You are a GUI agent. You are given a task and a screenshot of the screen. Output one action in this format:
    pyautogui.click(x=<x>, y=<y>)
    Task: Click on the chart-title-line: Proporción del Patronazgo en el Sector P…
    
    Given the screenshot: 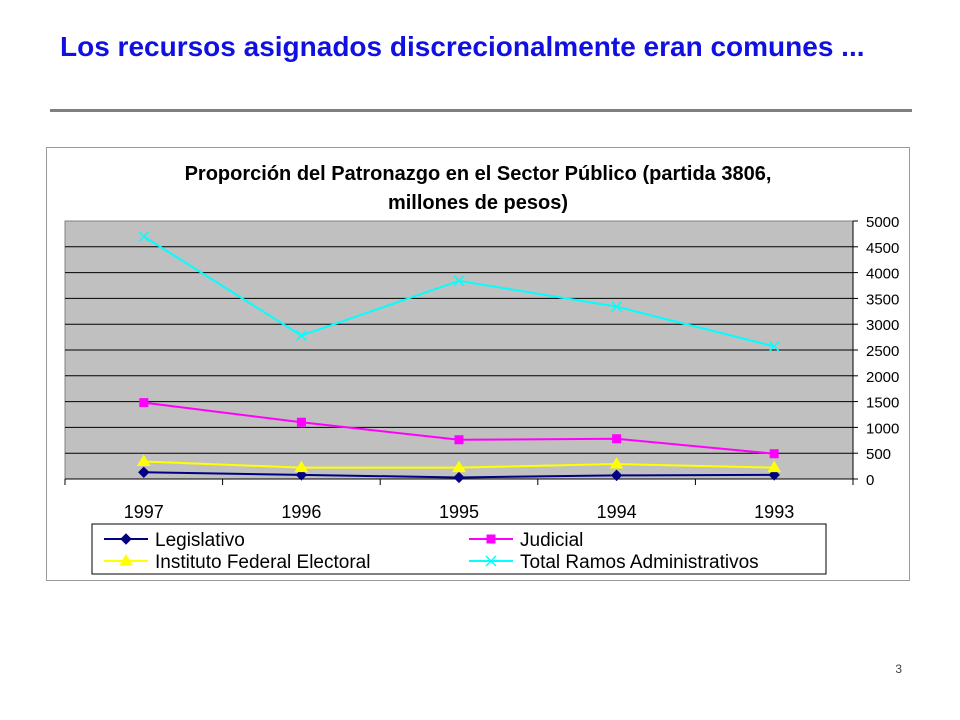 What is the action you would take?
    pyautogui.click(x=478, y=174)
    